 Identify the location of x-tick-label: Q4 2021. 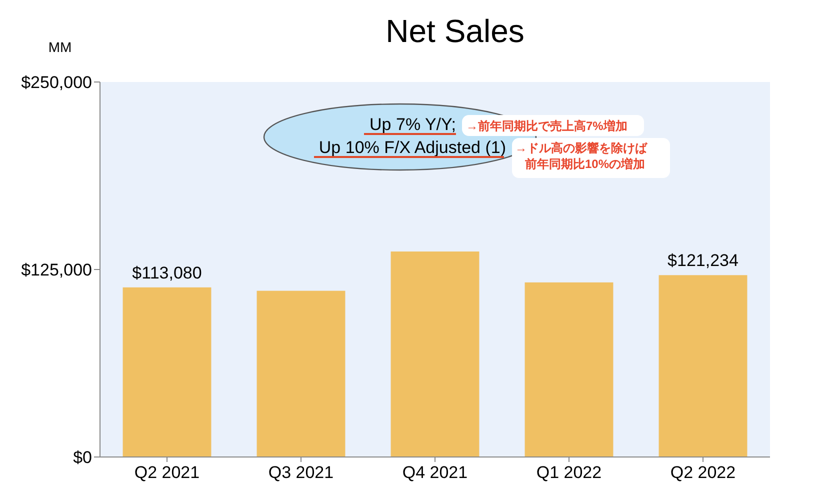
(435, 472).